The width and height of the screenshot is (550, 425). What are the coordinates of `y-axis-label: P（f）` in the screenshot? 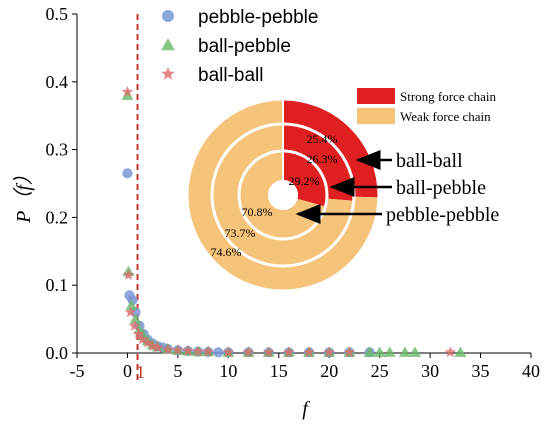 It's located at (23, 194).